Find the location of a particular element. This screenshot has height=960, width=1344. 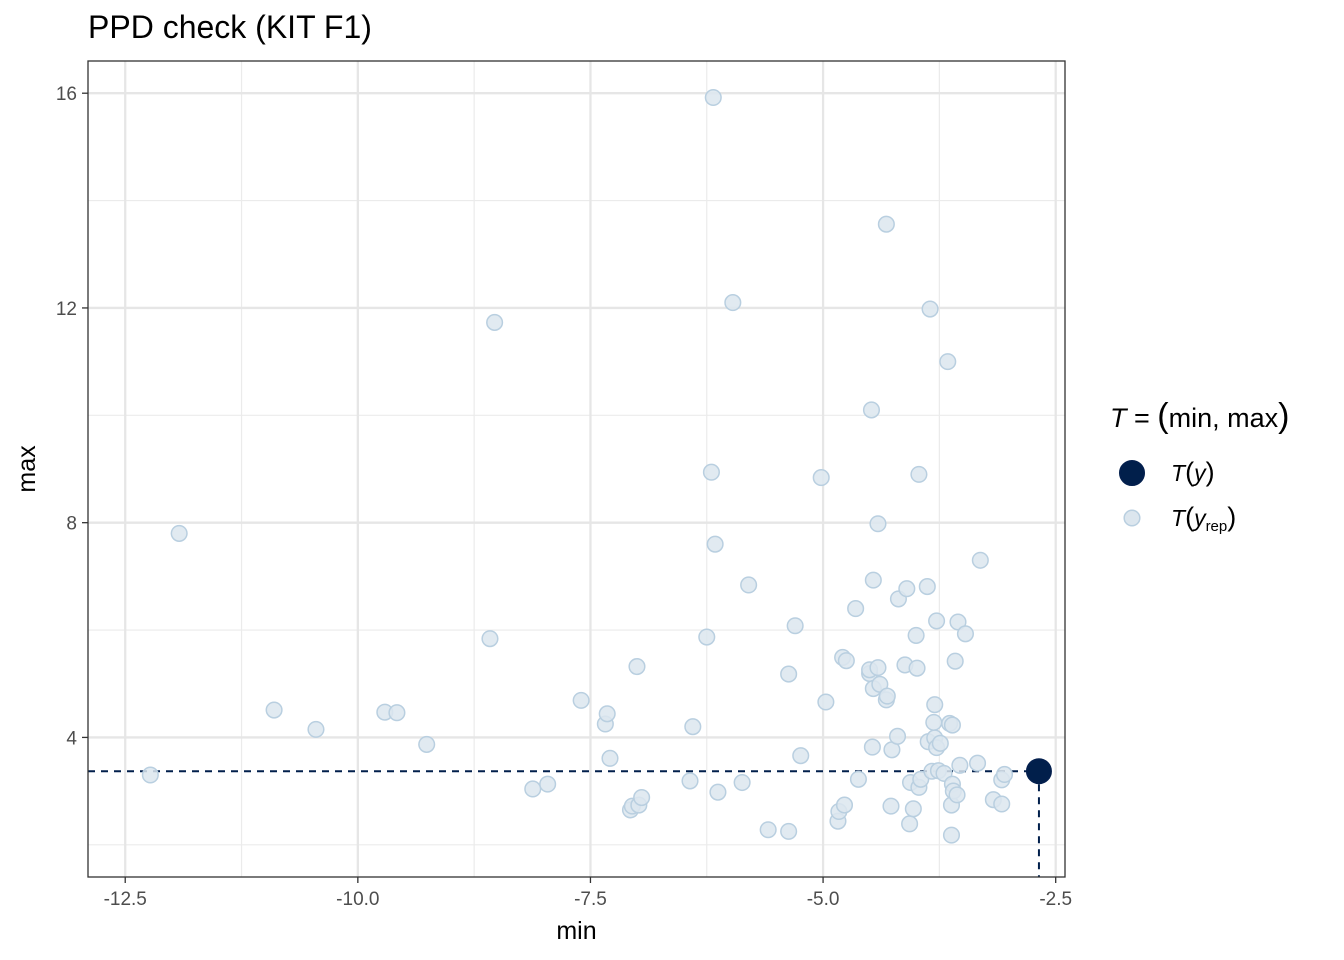

legend: T = (min, max) T(y)T(yrep) is located at coordinates (1199, 466).